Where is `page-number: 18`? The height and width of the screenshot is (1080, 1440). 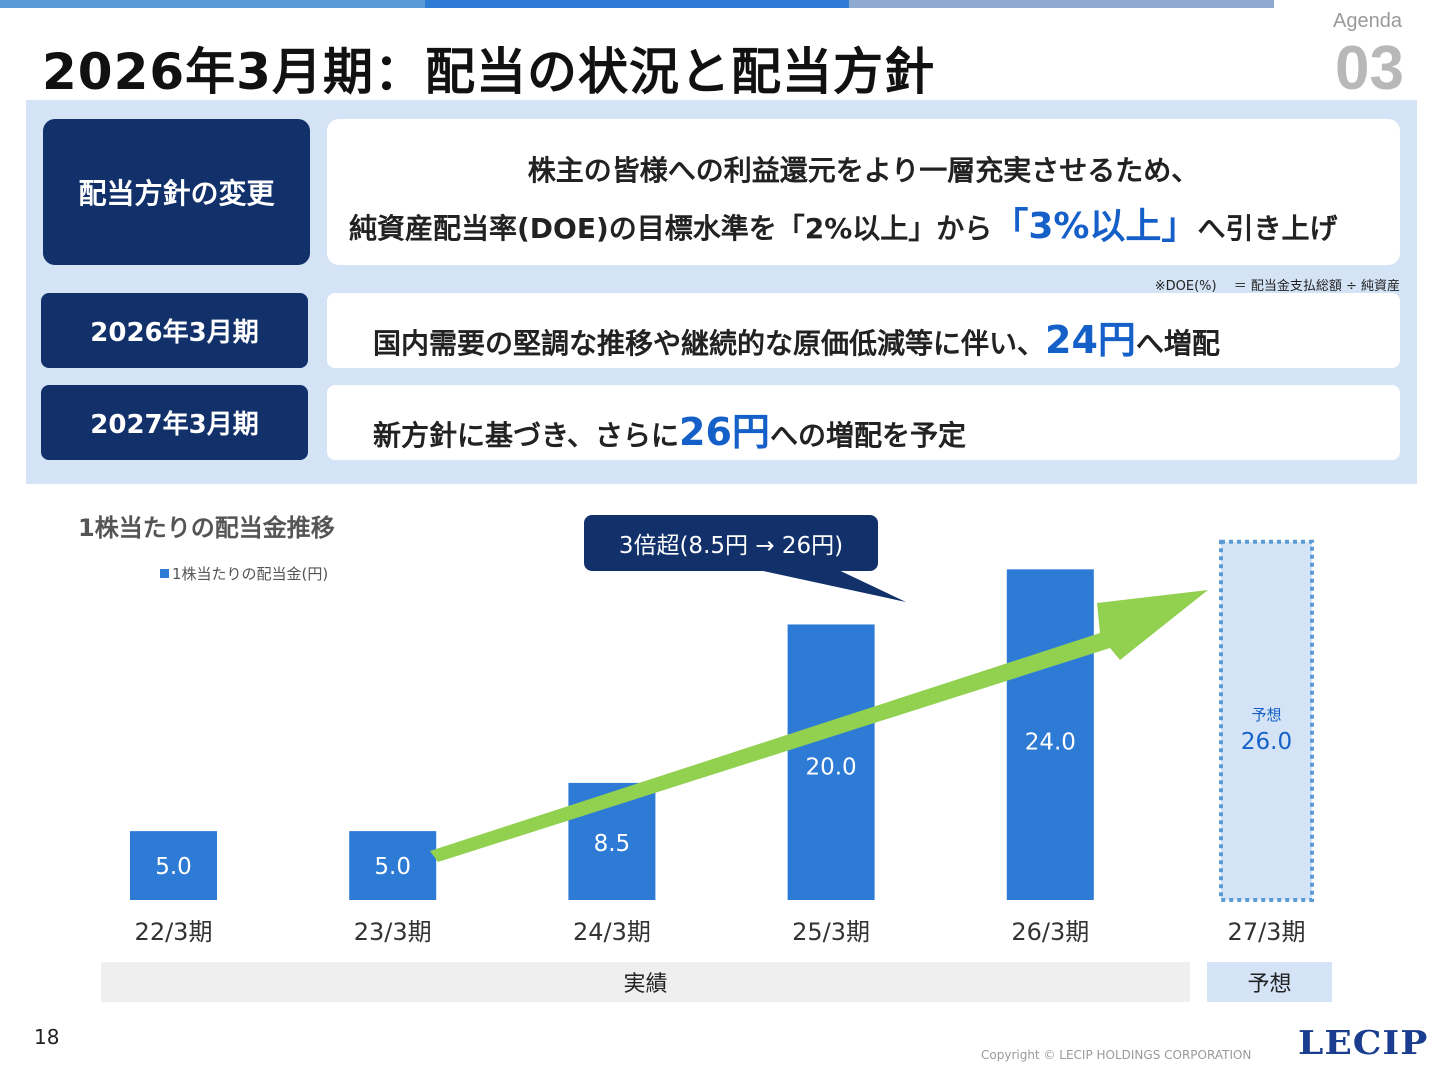
page-number: 18 is located at coordinates (47, 1037).